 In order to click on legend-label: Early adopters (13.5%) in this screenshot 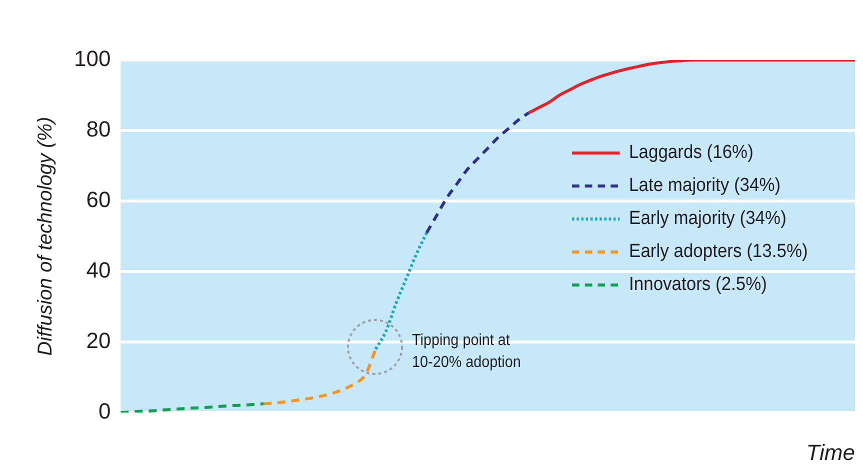, I will do `click(718, 251)`.